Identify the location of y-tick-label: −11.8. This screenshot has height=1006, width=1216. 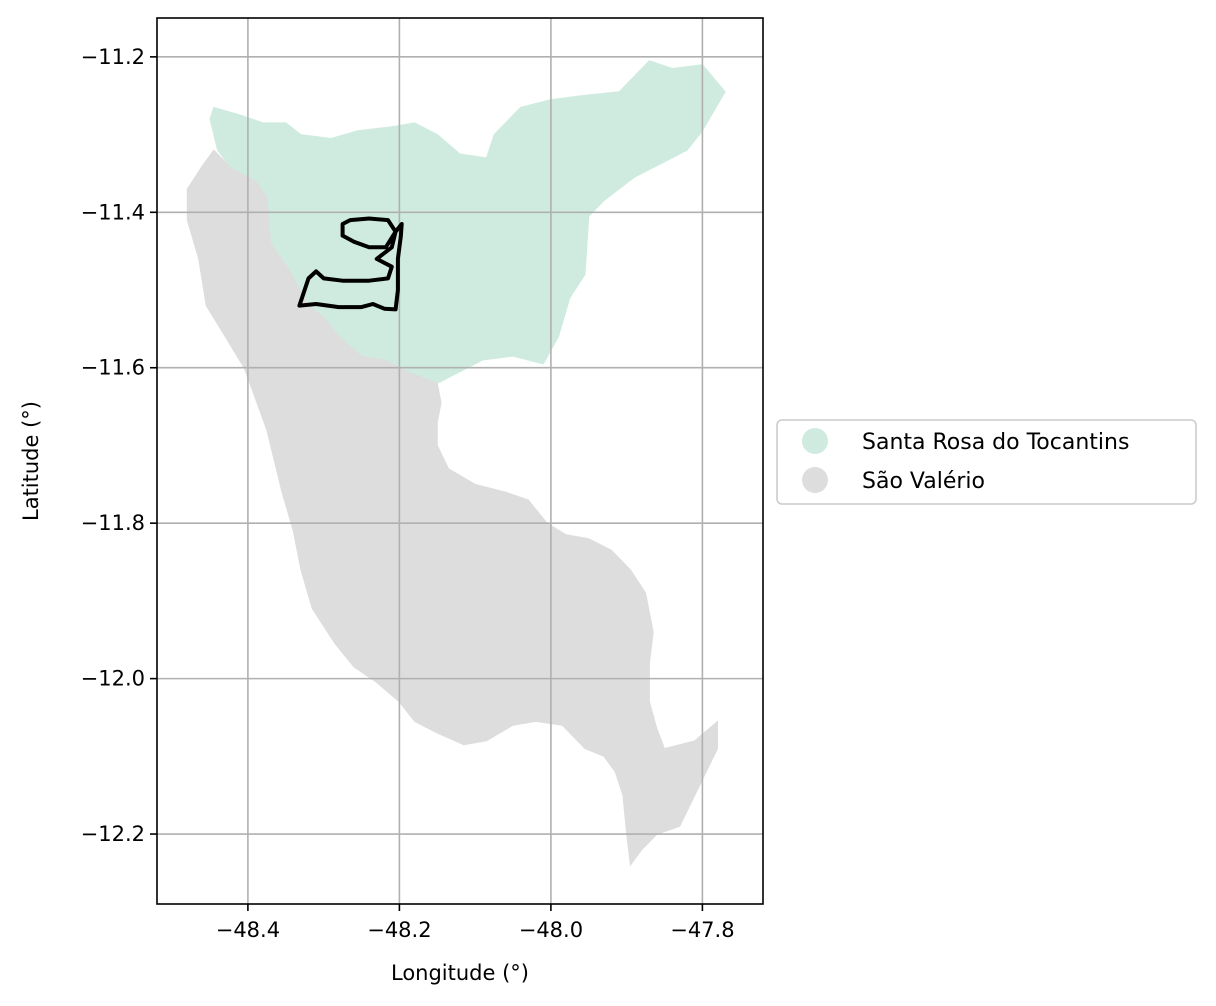
(113, 523).